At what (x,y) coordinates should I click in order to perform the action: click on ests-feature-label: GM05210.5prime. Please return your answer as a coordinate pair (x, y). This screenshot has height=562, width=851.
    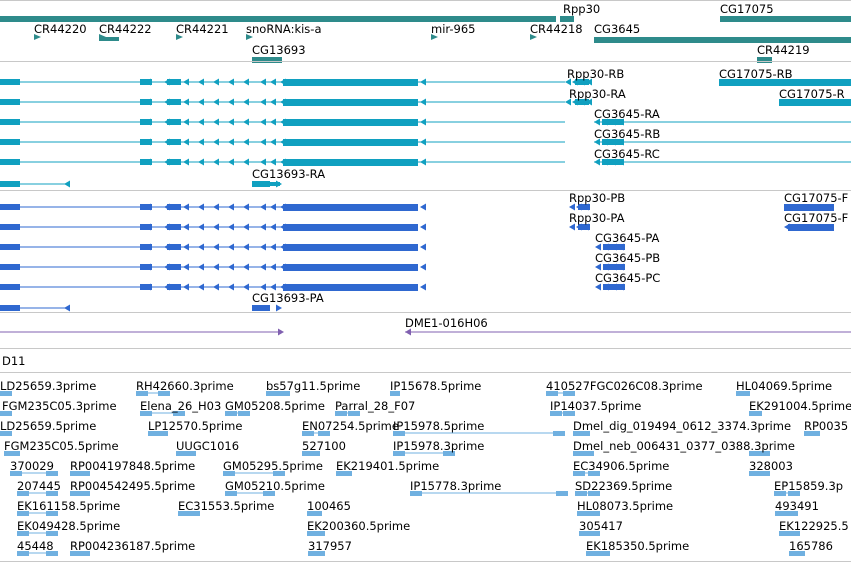
    Looking at the image, I should click on (275, 486).